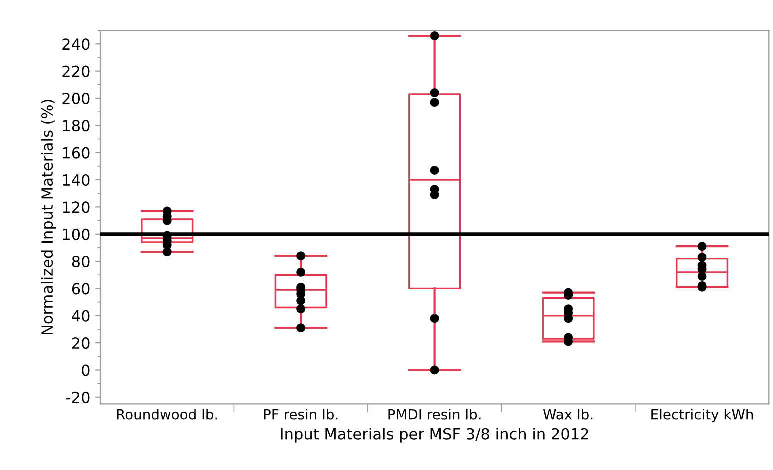 The height and width of the screenshot is (470, 773). Describe the element at coordinates (81, 262) in the screenshot. I see `y-tick-label: 80` at that location.